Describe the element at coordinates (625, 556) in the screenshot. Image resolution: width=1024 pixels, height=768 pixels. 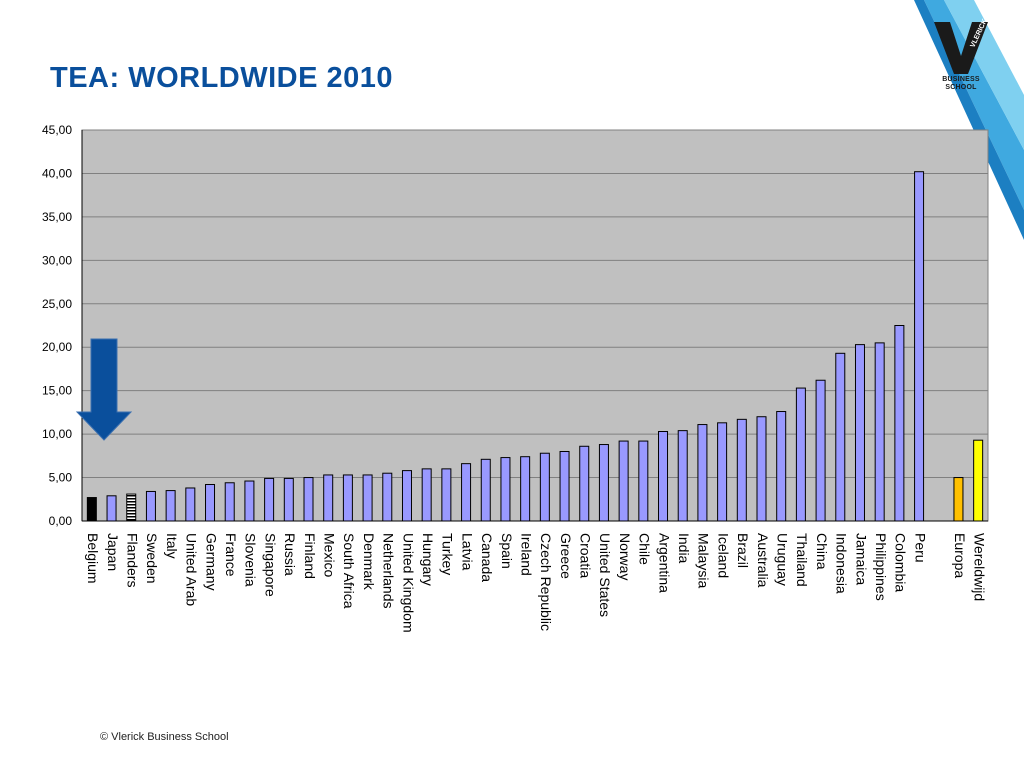
I see `x-category-label: Norway` at that location.